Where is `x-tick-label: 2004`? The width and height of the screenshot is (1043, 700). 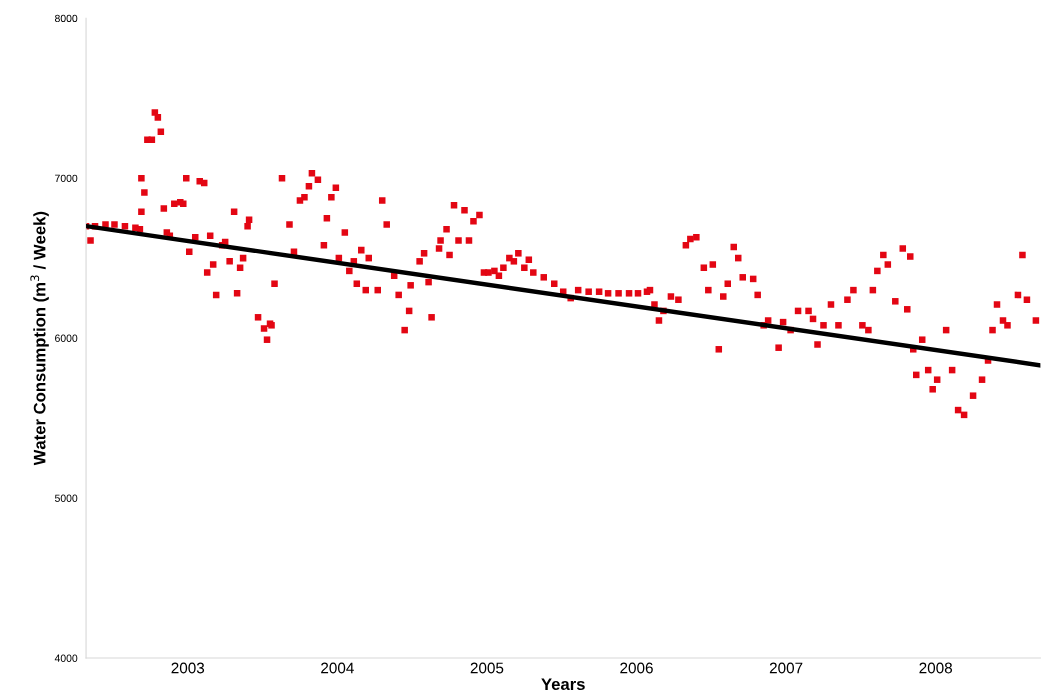 x-tick-label: 2004 is located at coordinates (337, 668).